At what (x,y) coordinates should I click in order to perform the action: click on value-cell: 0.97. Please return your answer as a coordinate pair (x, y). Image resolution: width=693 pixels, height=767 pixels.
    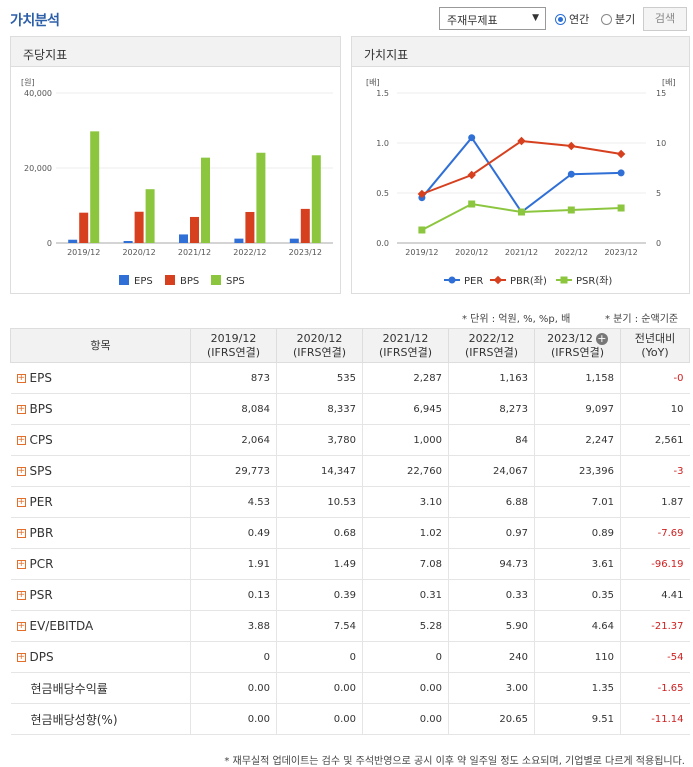
    Looking at the image, I should click on (491, 533).